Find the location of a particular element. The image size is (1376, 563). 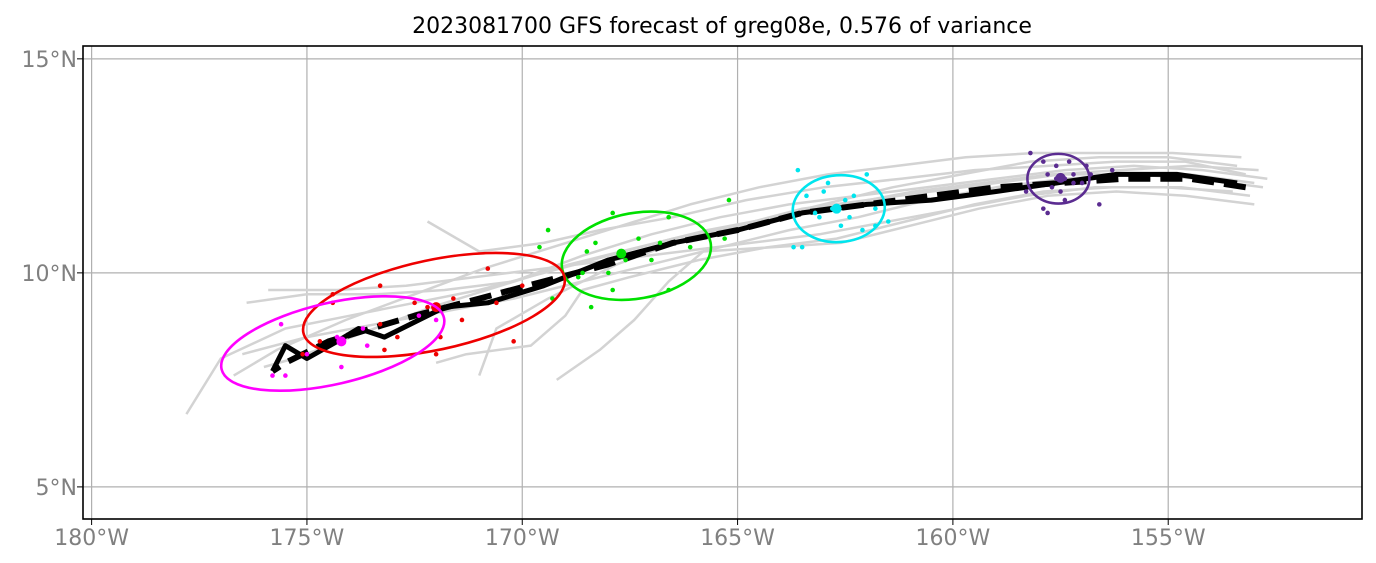

cluster-1-ellipse is located at coordinates (839, 208).